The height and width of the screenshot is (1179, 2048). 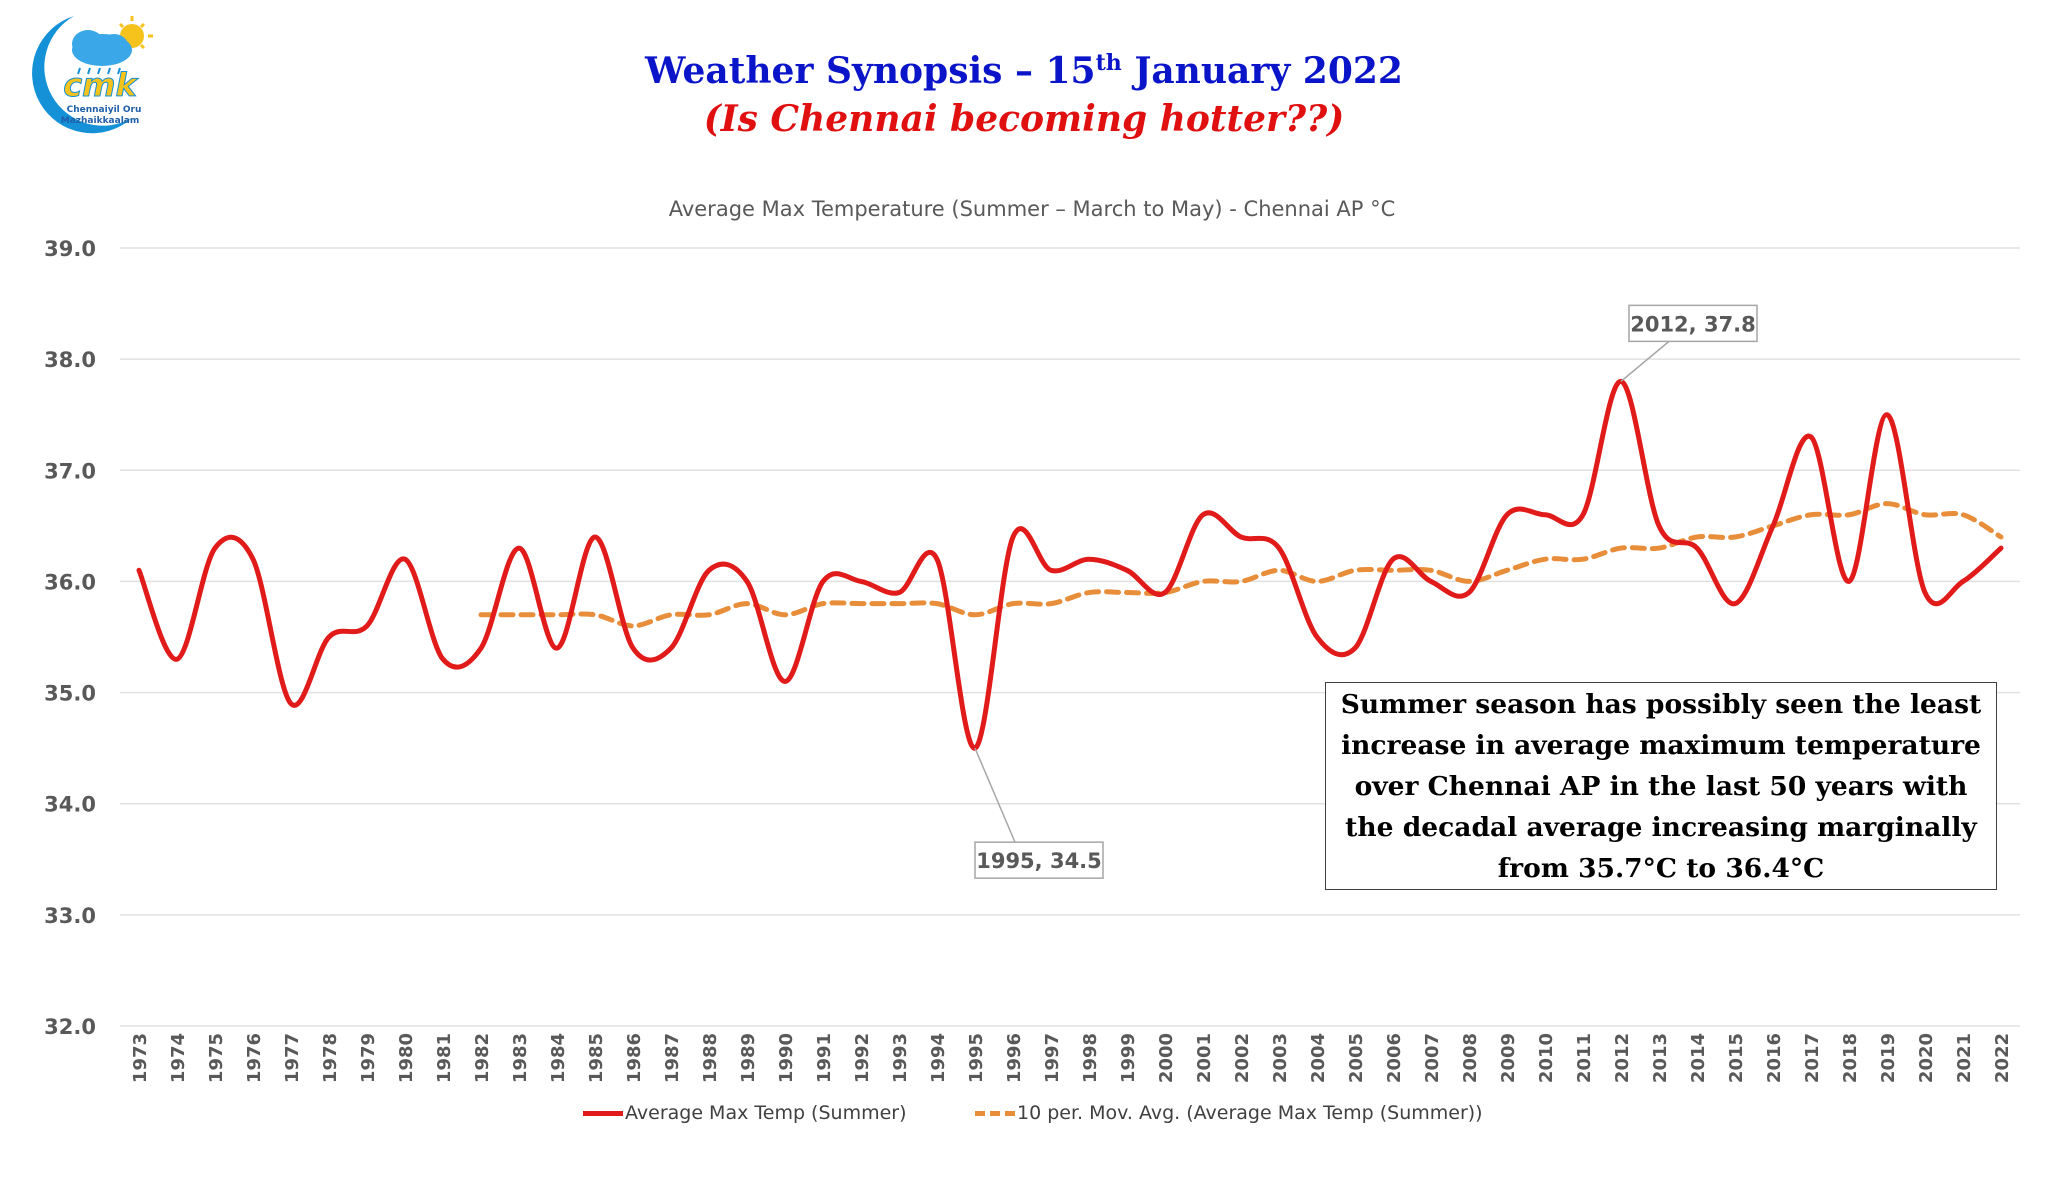 I want to click on x-tick-label: 2000, so click(x=1166, y=1058).